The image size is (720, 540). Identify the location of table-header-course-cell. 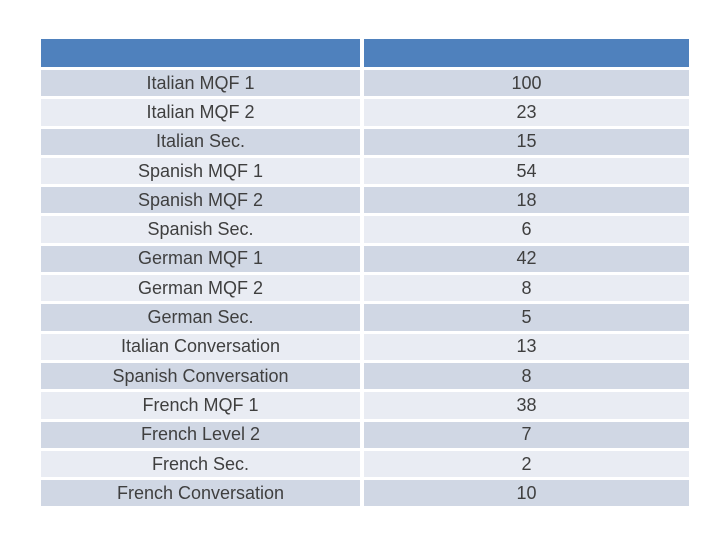
(200, 53).